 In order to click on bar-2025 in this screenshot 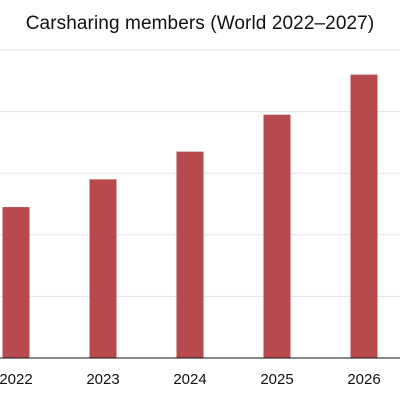, I will do `click(277, 236)`.